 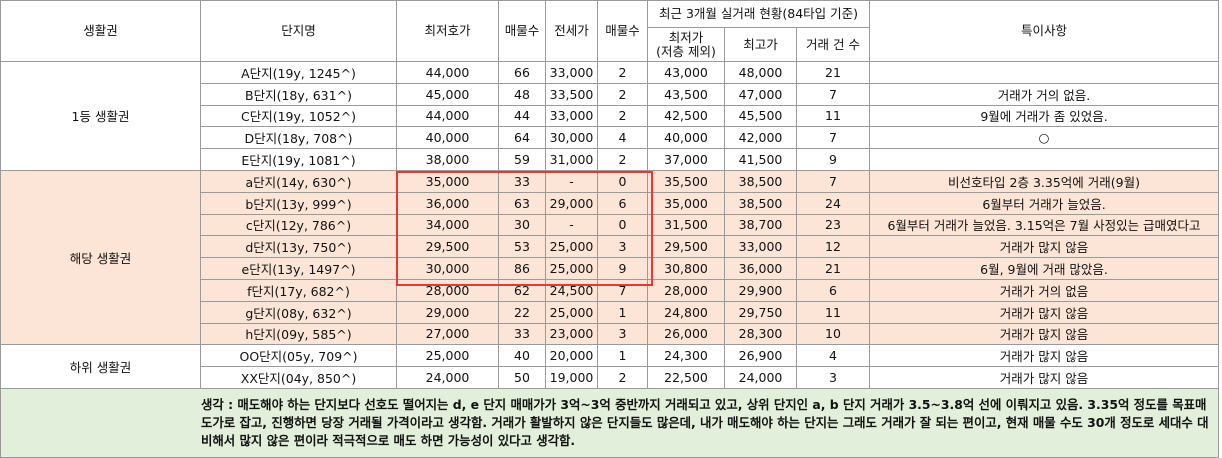 What do you see at coordinates (522, 290) in the screenshot?
I see `cell-listings: 62` at bounding box center [522, 290].